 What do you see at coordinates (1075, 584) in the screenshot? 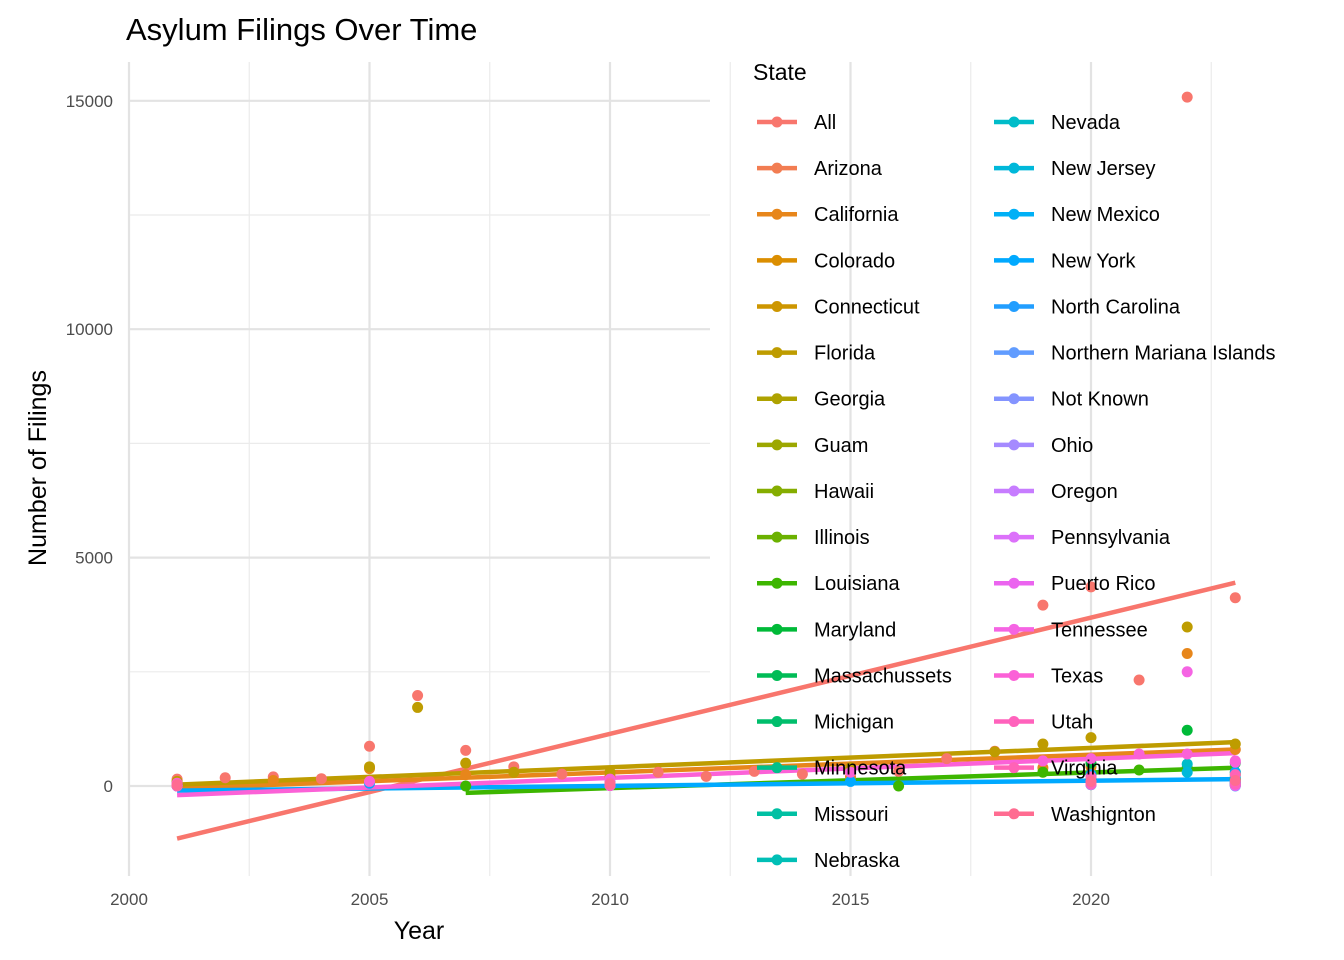
I see `legend-entry: Puerto Rico` at bounding box center [1075, 584].